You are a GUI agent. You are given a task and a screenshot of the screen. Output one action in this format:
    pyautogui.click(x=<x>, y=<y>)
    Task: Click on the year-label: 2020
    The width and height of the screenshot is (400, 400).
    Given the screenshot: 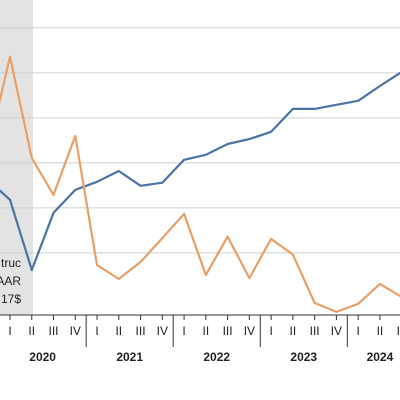 What is the action you would take?
    pyautogui.click(x=42, y=357)
    